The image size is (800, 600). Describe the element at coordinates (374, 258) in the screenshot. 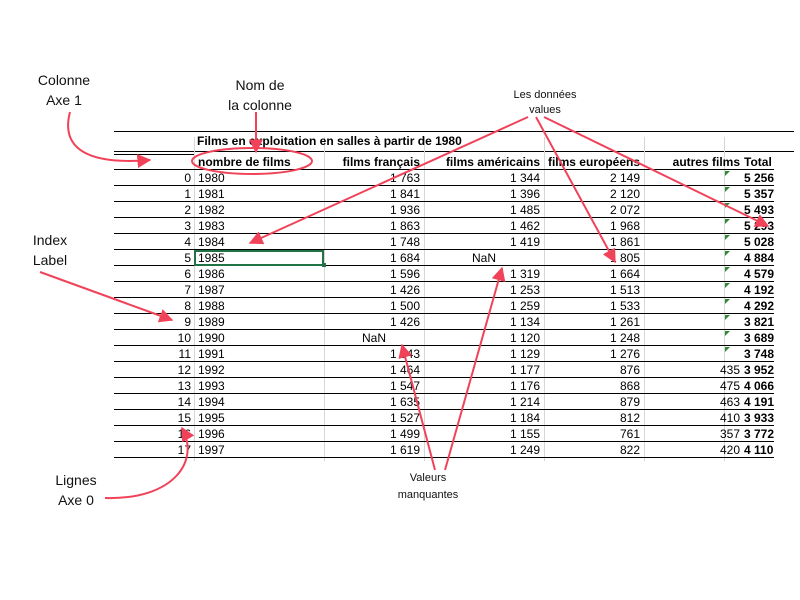

I see `films-francais-cell: 1 684` at that location.